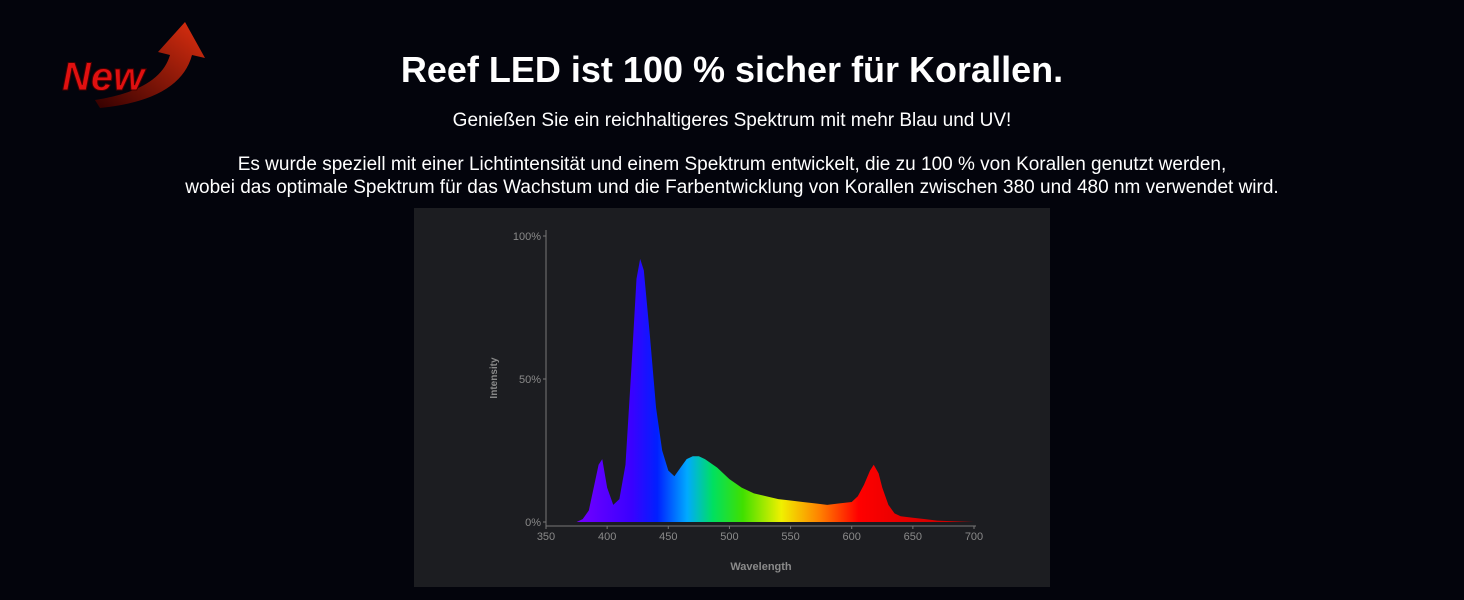 This screenshot has width=1464, height=600. What do you see at coordinates (761, 567) in the screenshot?
I see `x-axis-label: Wavelength` at bounding box center [761, 567].